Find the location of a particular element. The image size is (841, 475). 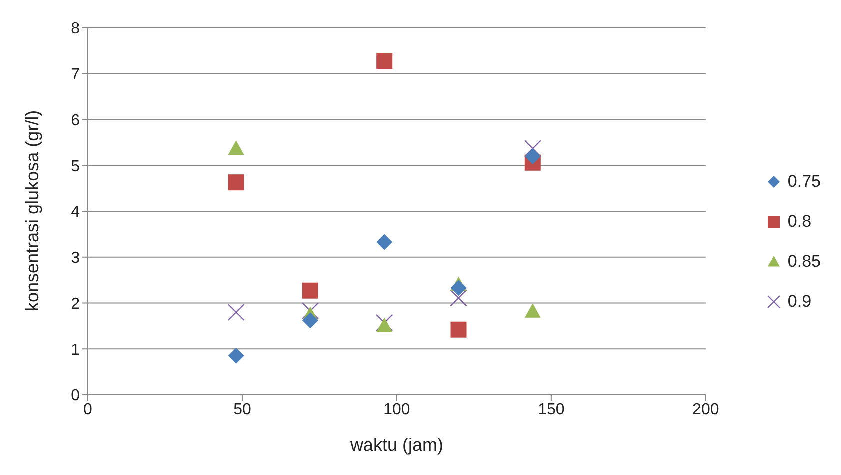

x-tick-label: 50 is located at coordinates (243, 409).